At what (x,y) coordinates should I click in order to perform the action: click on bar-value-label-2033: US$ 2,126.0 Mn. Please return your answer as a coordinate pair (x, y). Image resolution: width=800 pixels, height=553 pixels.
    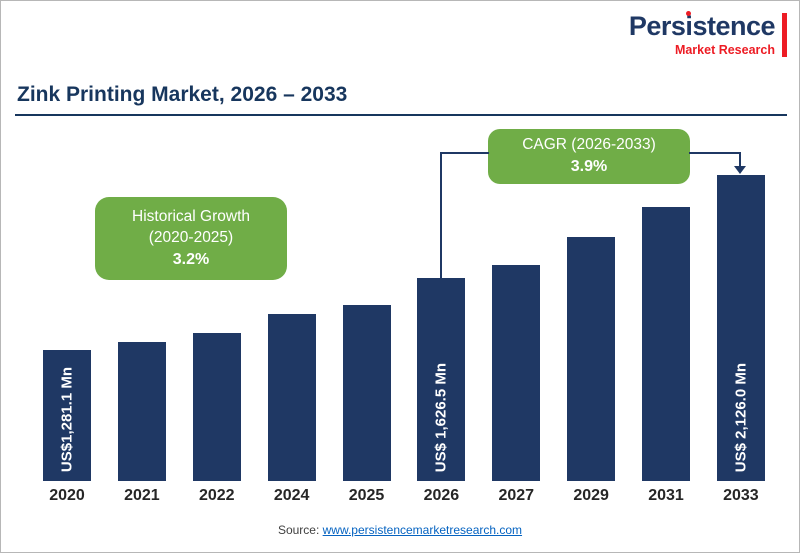
    Looking at the image, I should click on (741, 417).